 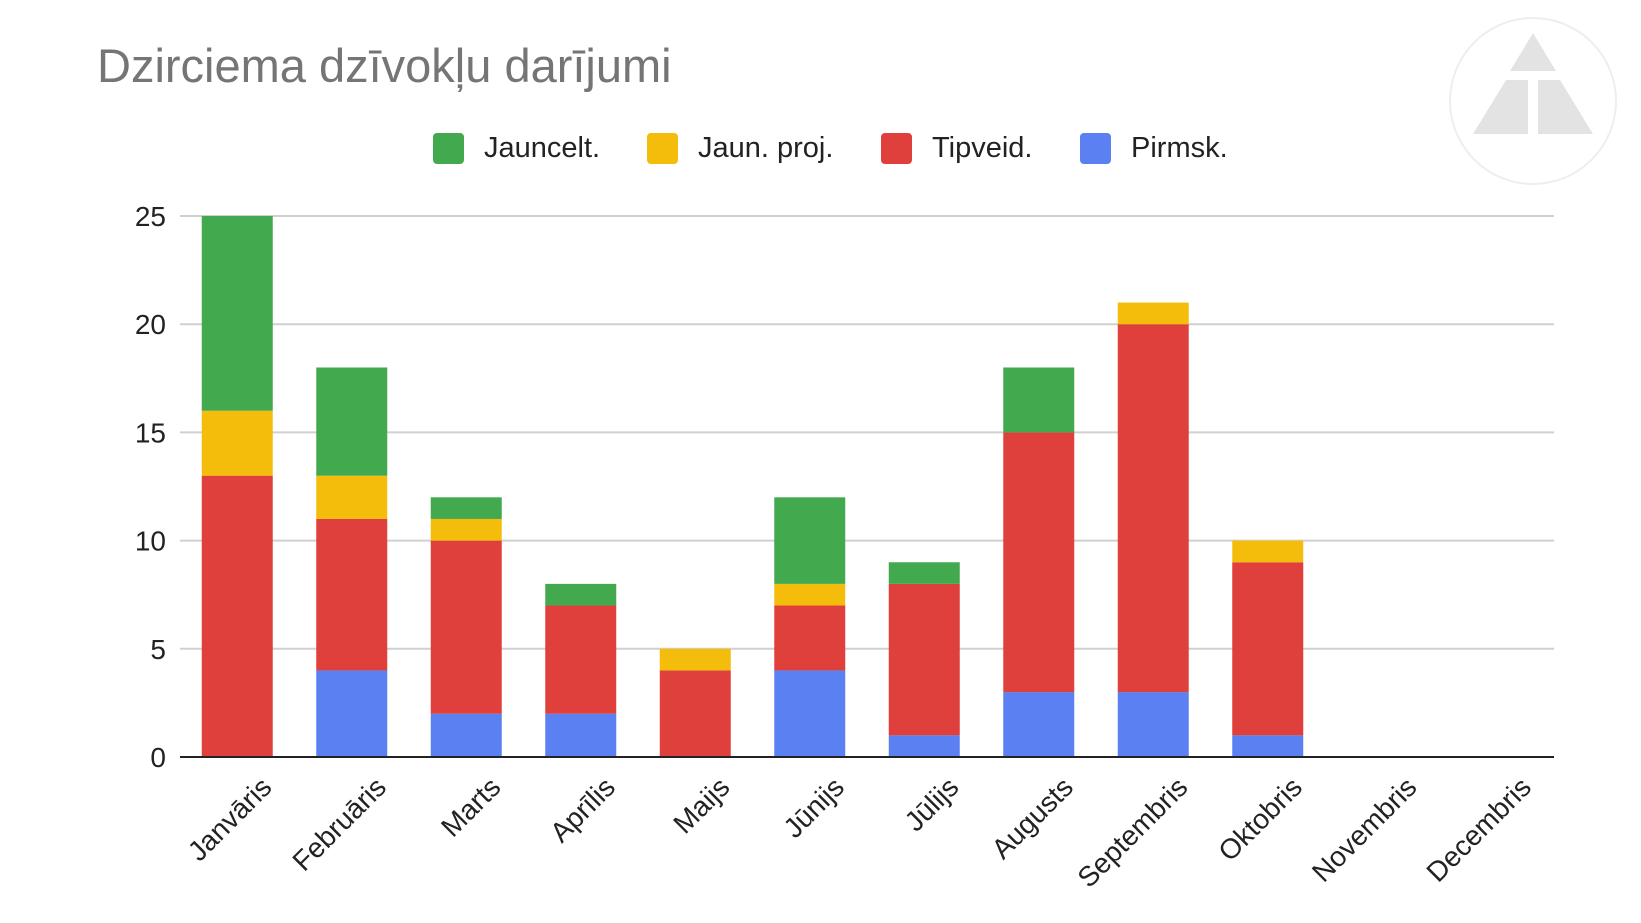 What do you see at coordinates (150, 324) in the screenshot?
I see `y-tick-label: 20` at bounding box center [150, 324].